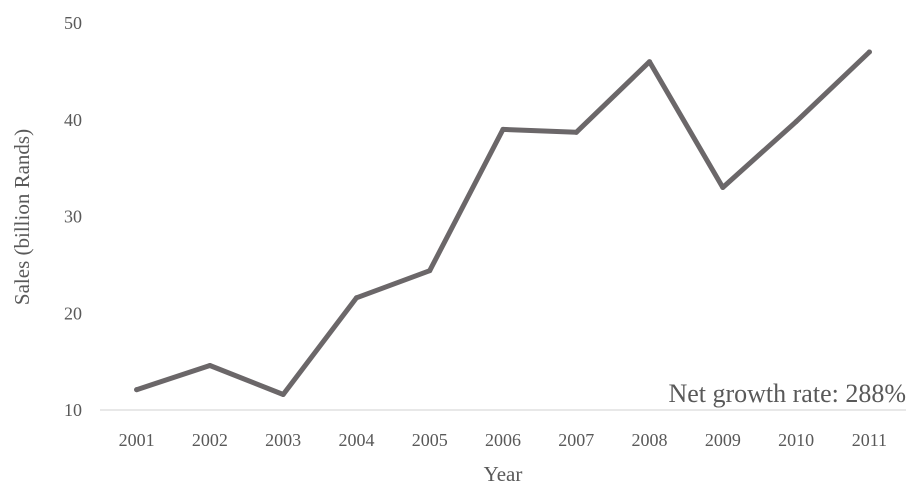 Image resolution: width=910 pixels, height=486 pixels. I want to click on x-tick-label: 2008, so click(650, 440).